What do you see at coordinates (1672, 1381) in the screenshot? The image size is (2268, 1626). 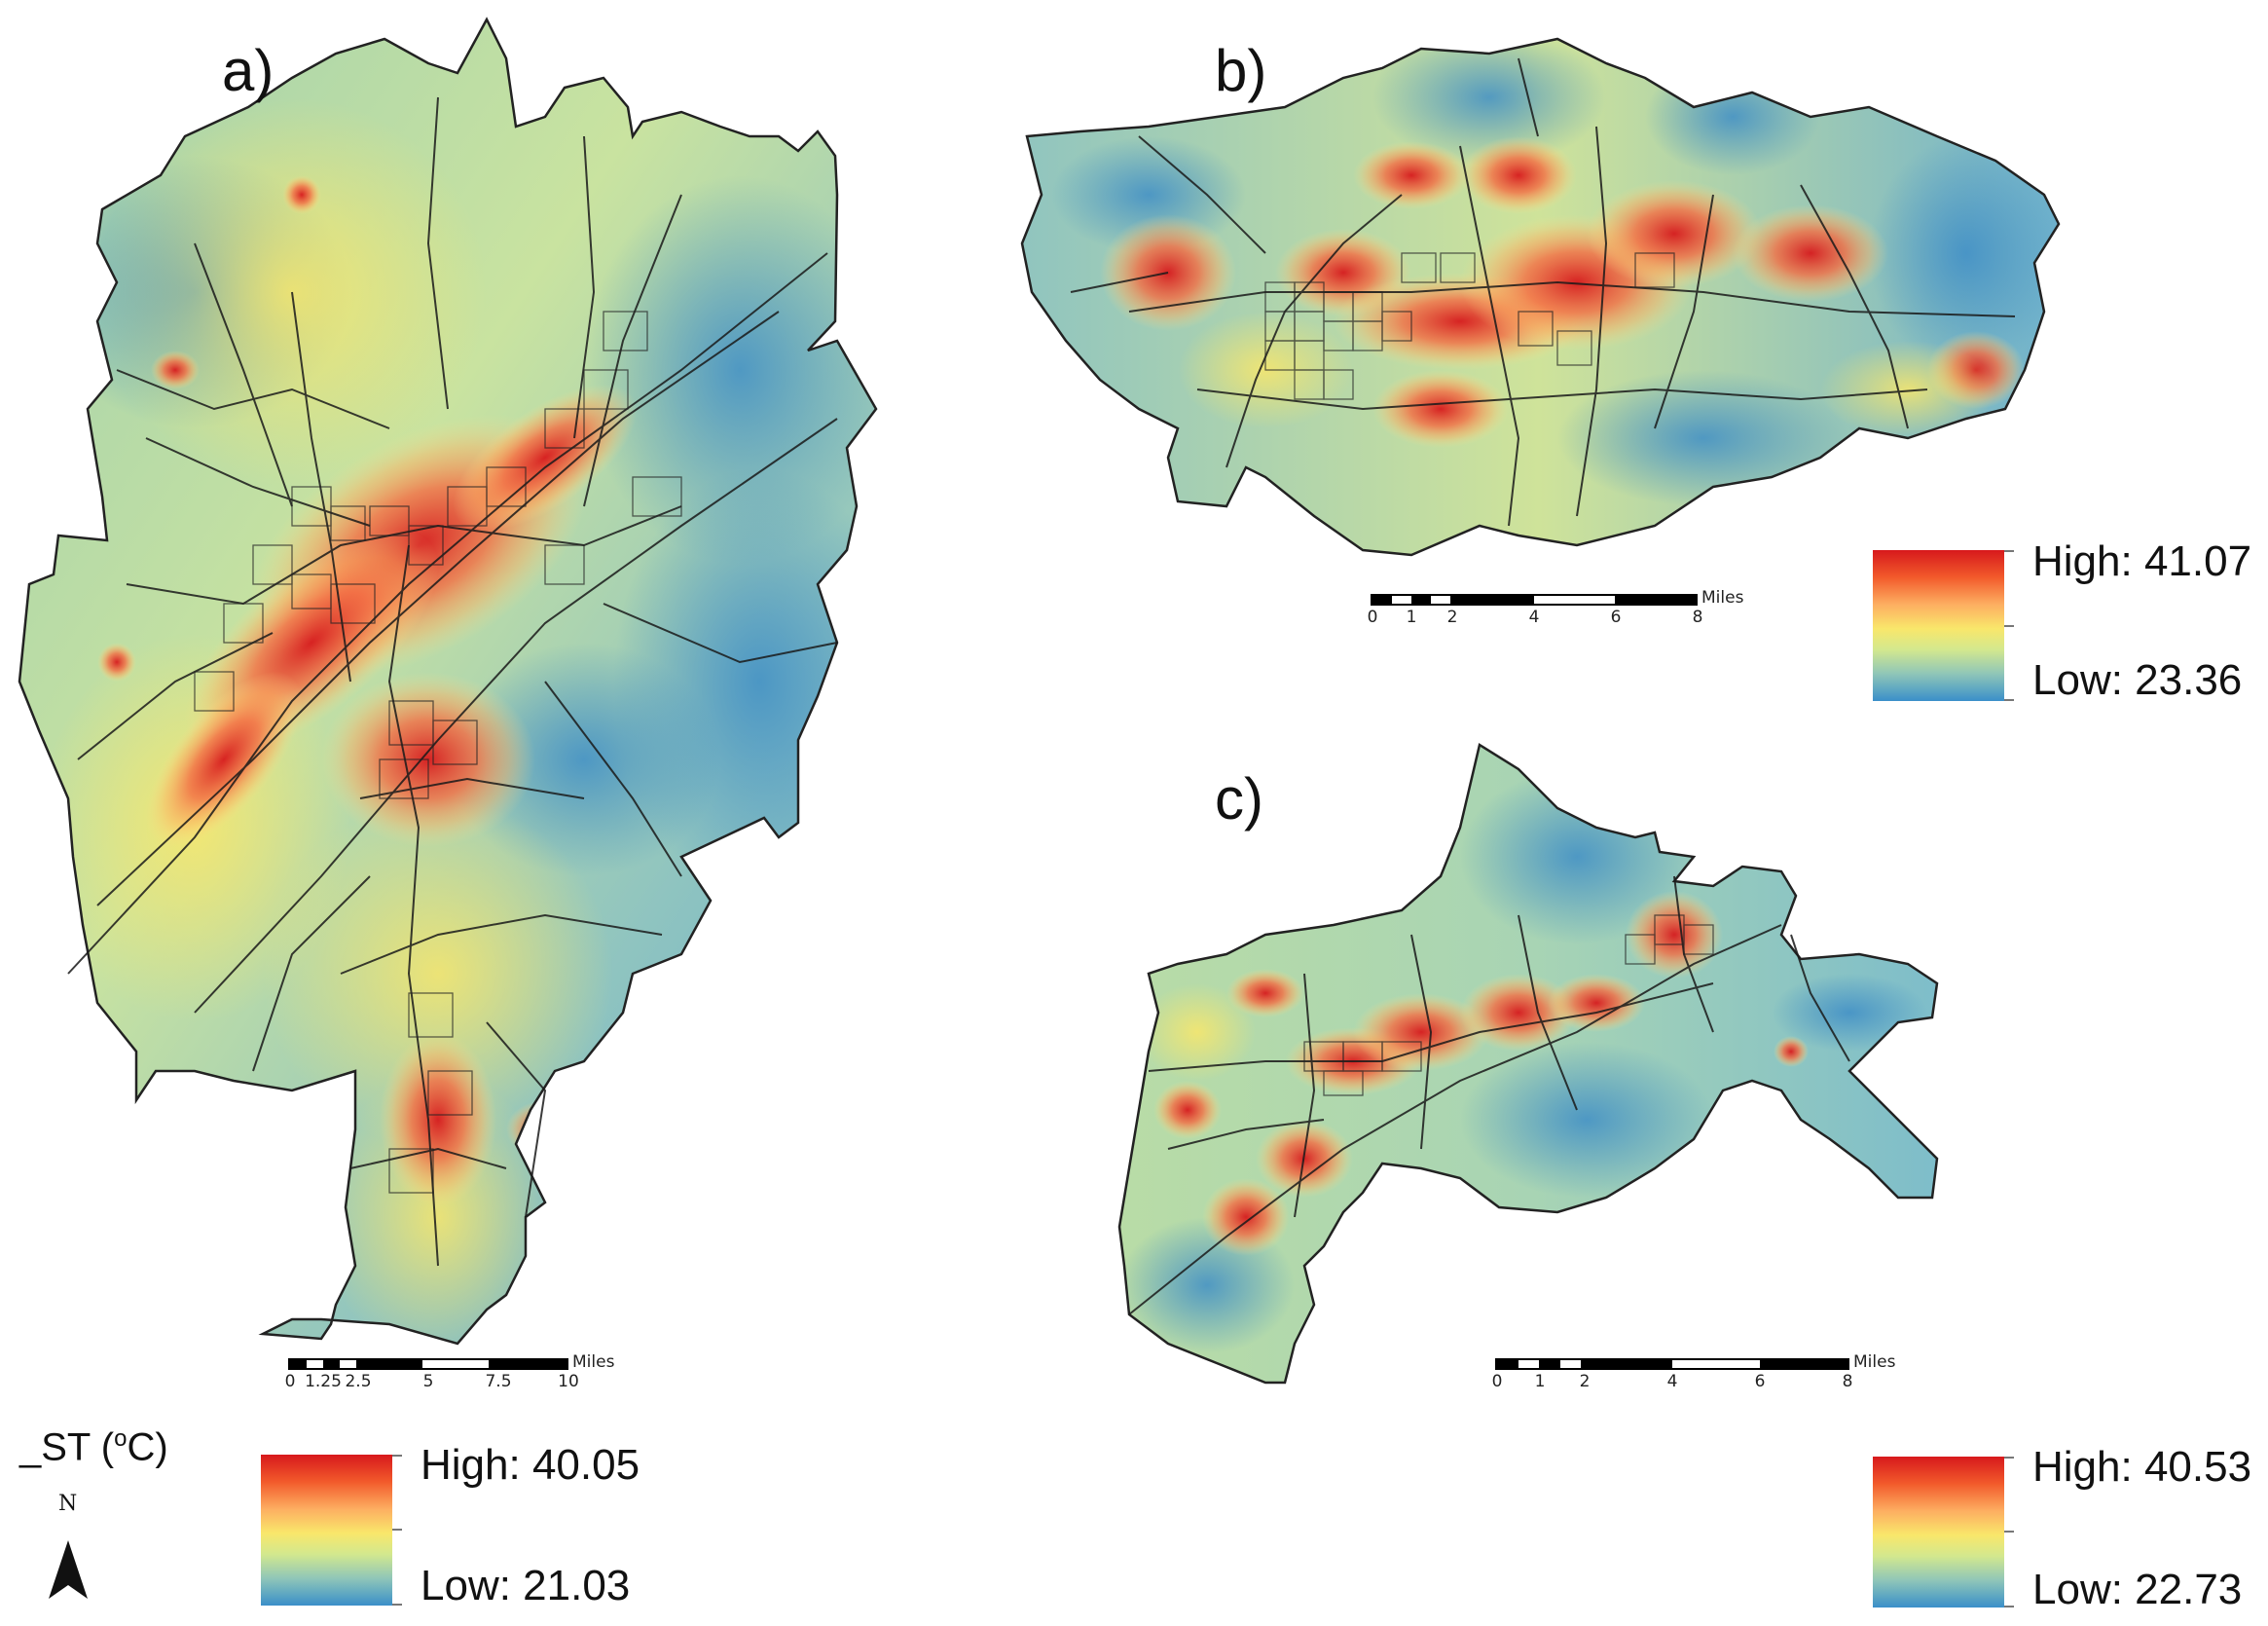 I see `scalebar-c-tick: 4` at bounding box center [1672, 1381].